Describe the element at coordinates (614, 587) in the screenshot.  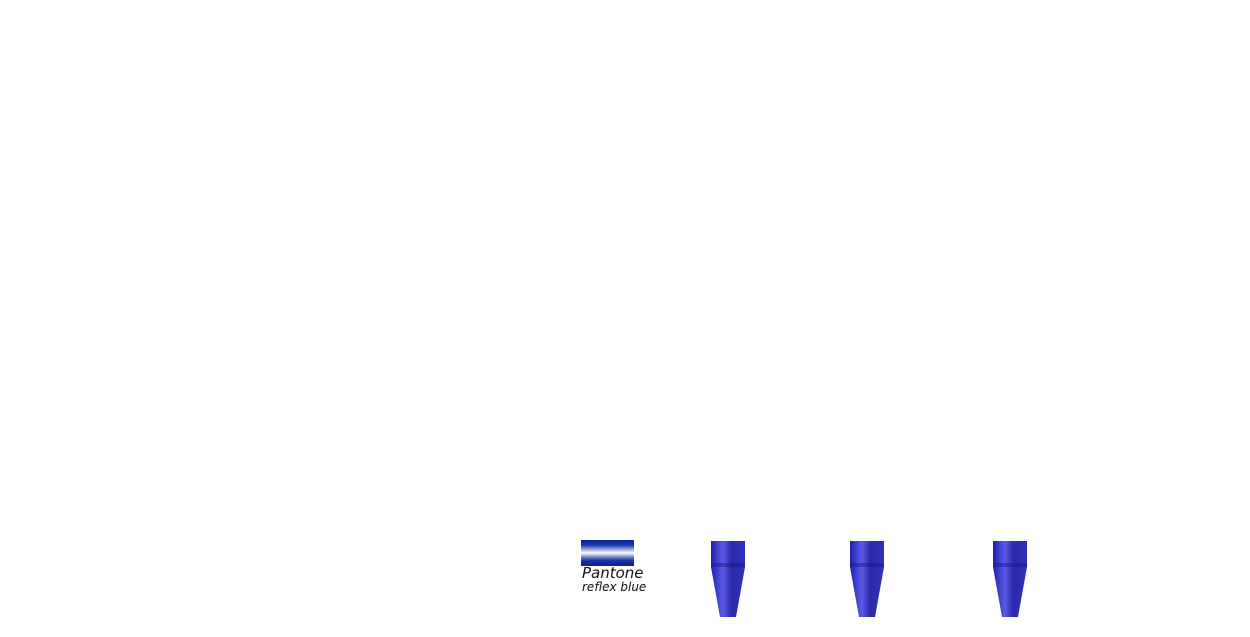
I see `swatch-sublabel: reflex blue` at that location.